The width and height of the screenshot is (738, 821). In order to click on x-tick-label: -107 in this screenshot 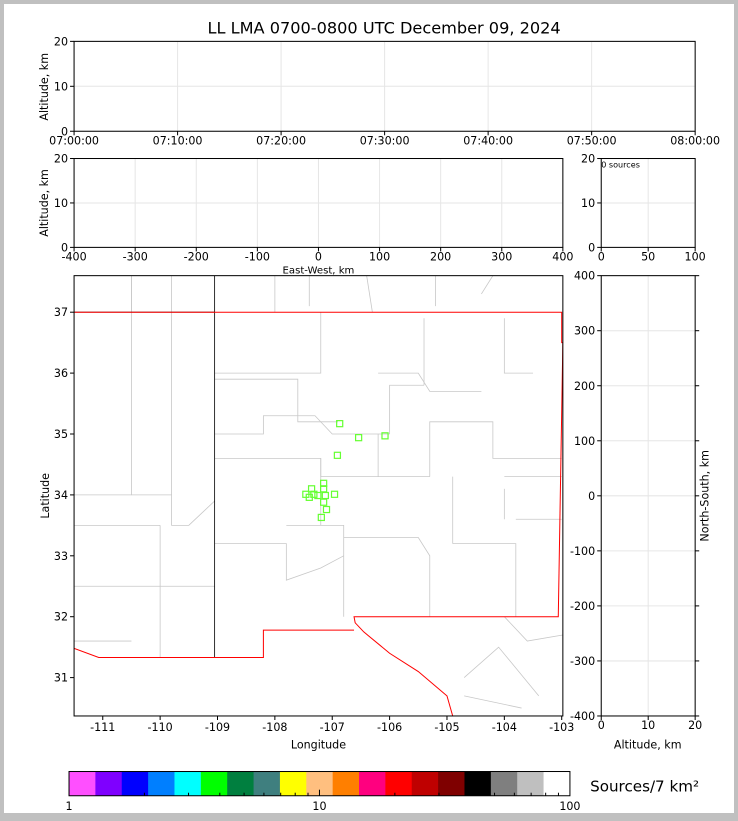, I will do `click(332, 727)`.